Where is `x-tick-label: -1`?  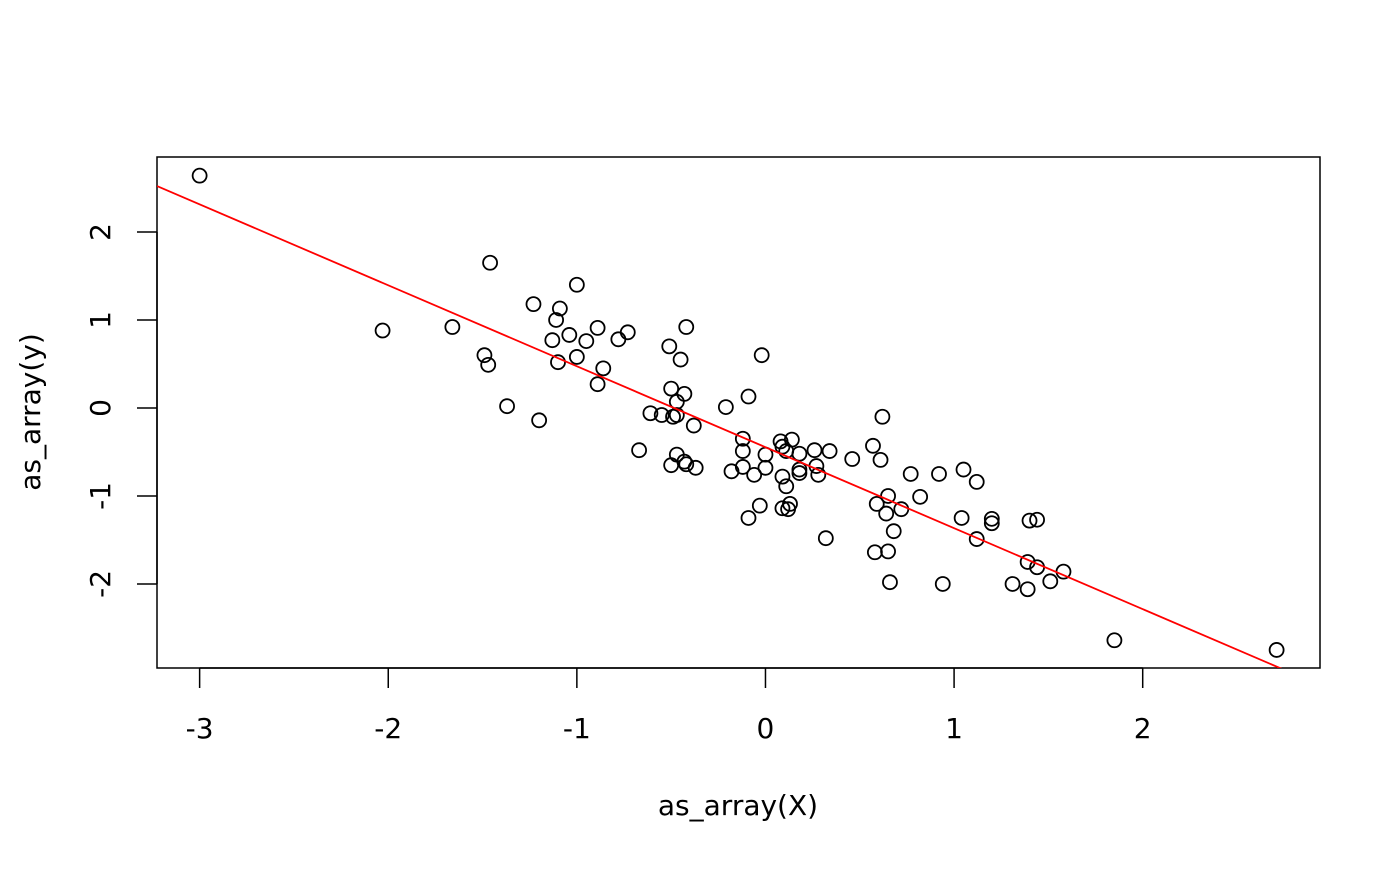
x-tick-label: -1 is located at coordinates (577, 728).